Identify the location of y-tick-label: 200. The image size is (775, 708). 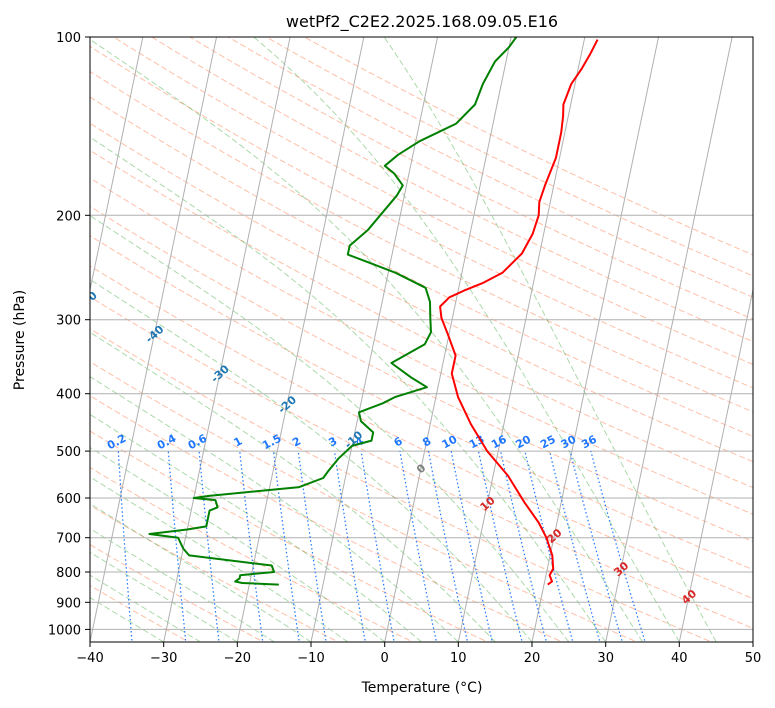
(68, 216).